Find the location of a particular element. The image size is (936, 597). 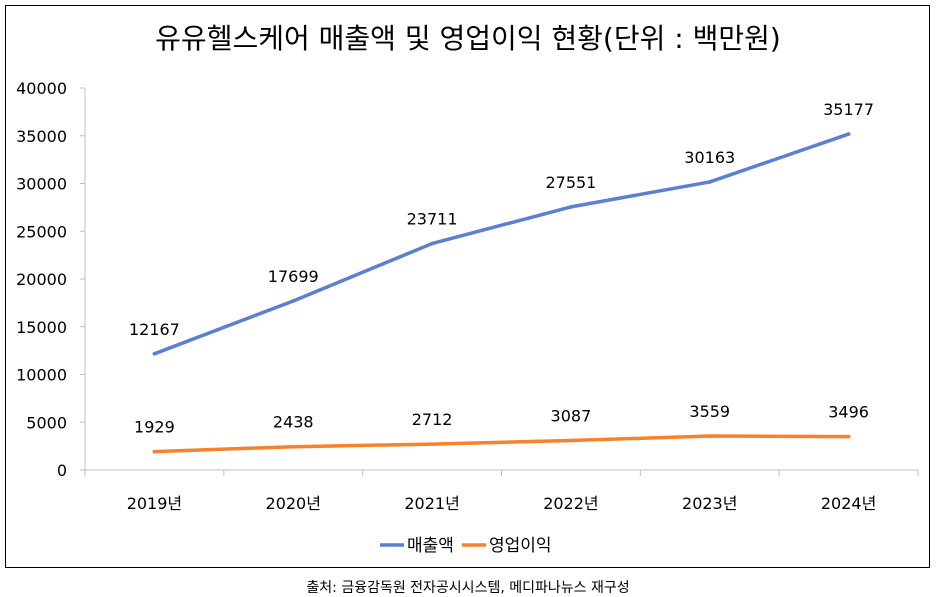

data-label: 1929 is located at coordinates (154, 427).